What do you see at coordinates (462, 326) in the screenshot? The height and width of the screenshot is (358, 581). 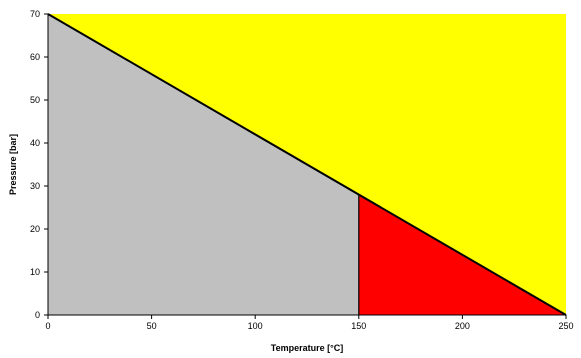 I see `x-tick-label: 200` at bounding box center [462, 326].